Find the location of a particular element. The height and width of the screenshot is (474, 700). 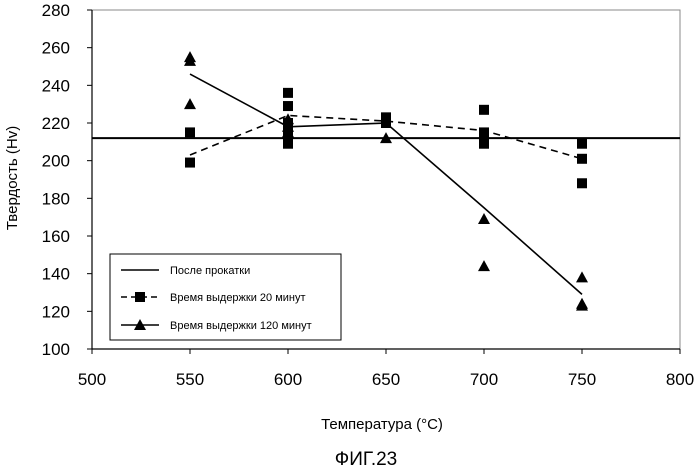

y-tick-label: 100 is located at coordinates (56, 349).